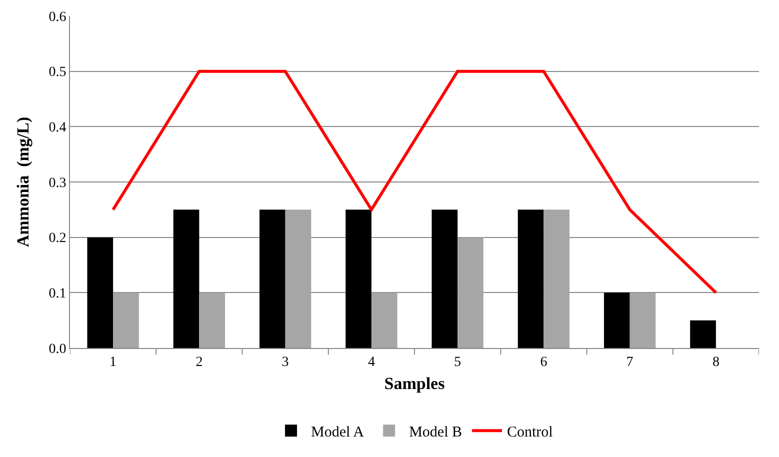 The image size is (779, 457). What do you see at coordinates (199, 362) in the screenshot?
I see `x-tick-label: 2` at bounding box center [199, 362].